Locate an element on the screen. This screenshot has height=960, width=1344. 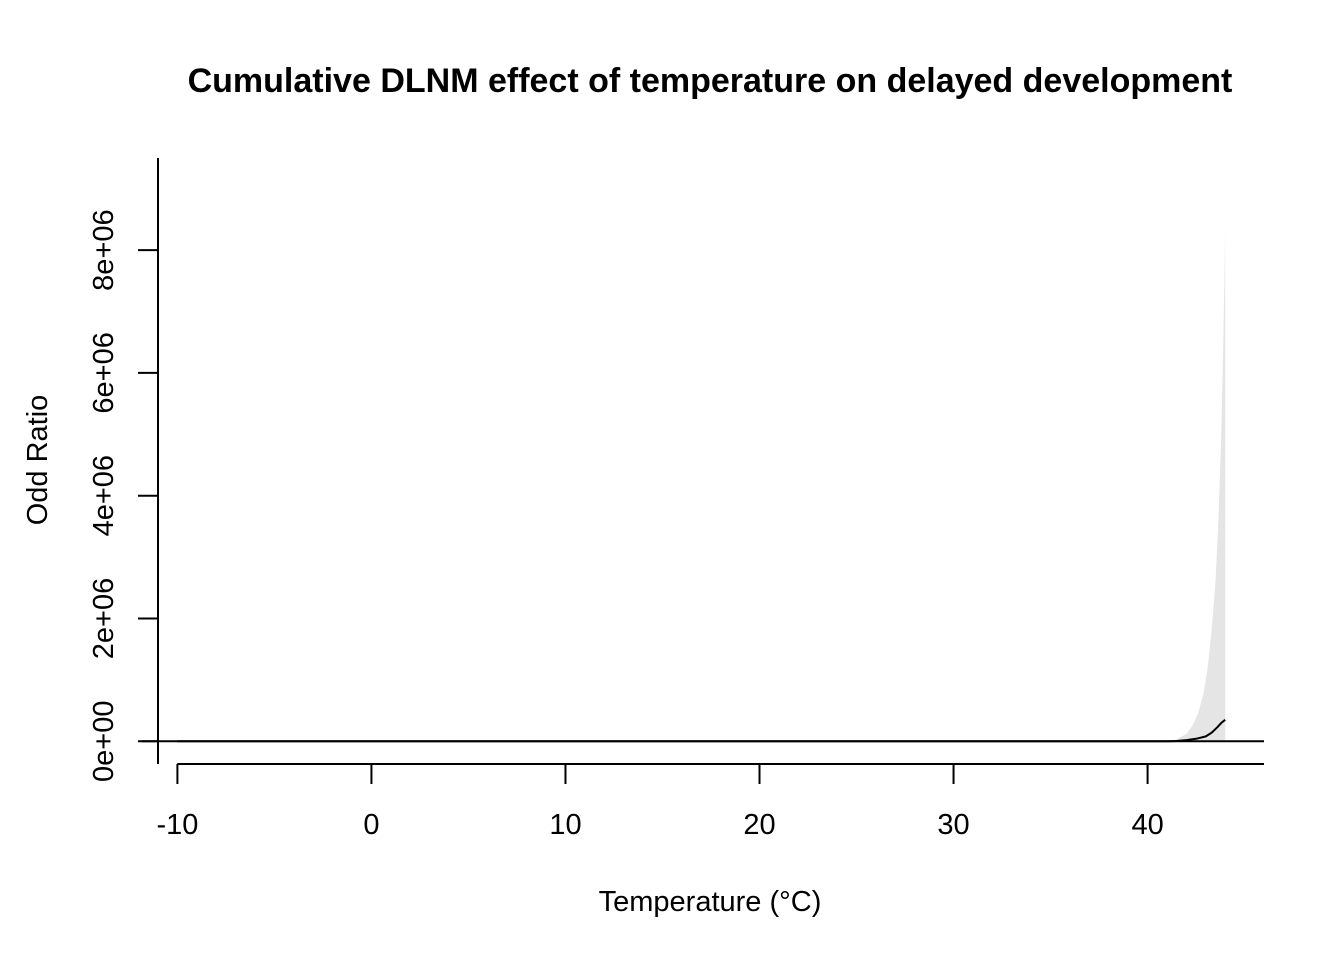
y-tick-label: 2e+06 is located at coordinates (104, 618).